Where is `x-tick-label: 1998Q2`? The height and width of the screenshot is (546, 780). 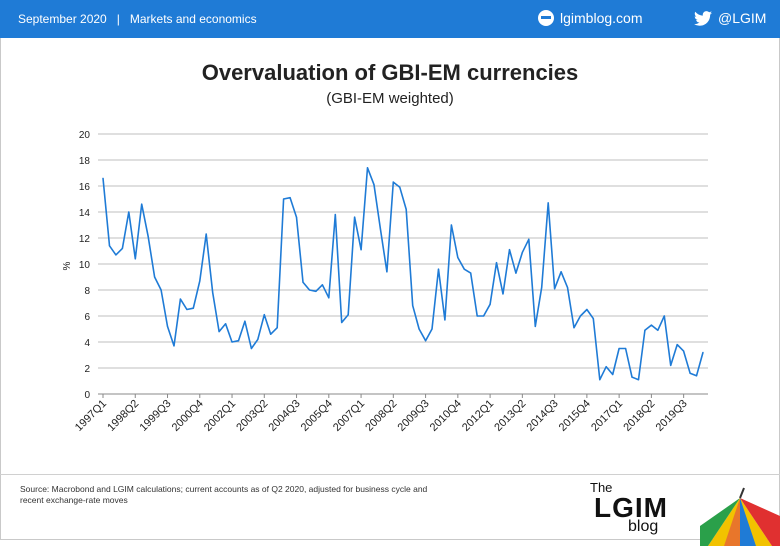 x-tick-label: 1998Q2 is located at coordinates (123, 416).